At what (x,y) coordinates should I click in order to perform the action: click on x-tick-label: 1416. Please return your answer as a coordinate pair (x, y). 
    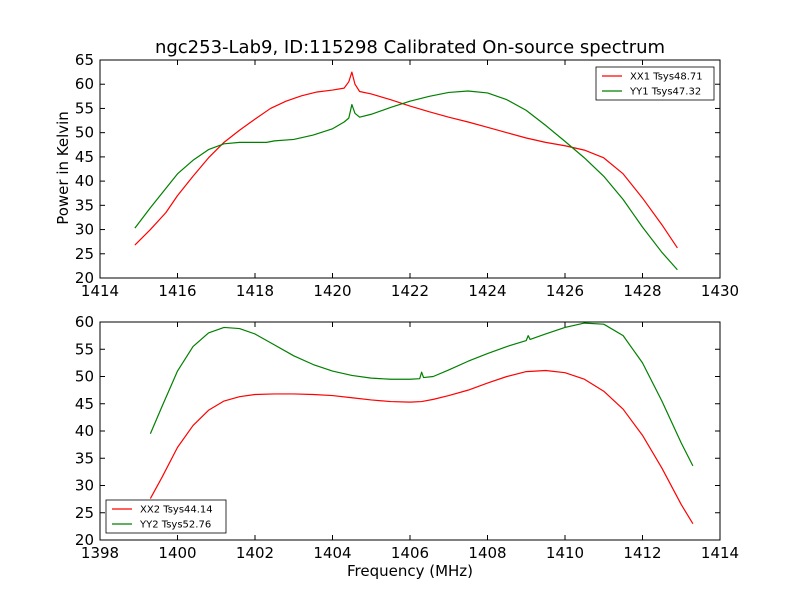
    Looking at the image, I should click on (177, 291).